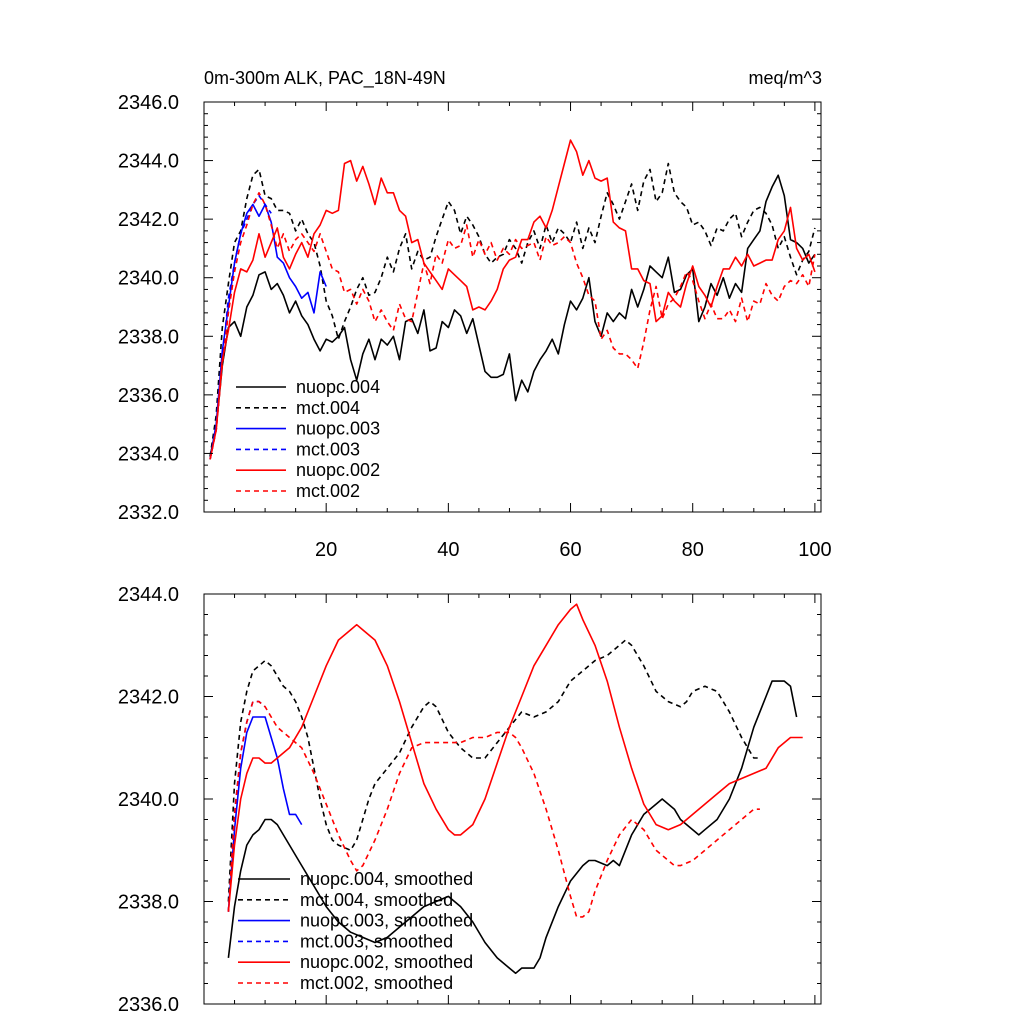 This screenshot has height=1024, width=1024. What do you see at coordinates (328, 491) in the screenshot?
I see `legend-label-mct-002: mct.002` at bounding box center [328, 491].